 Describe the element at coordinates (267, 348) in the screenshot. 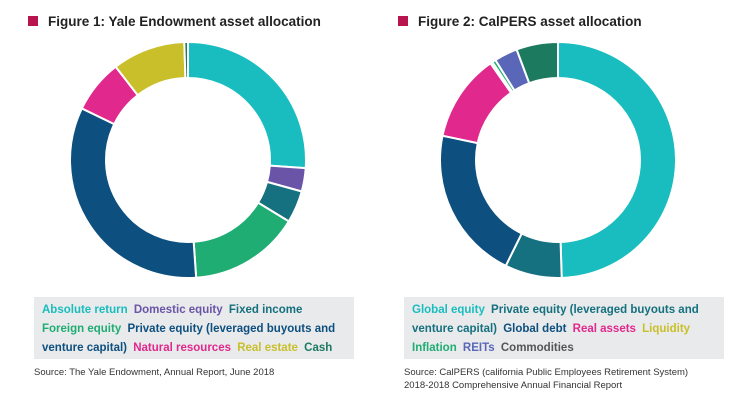

I see `yale-legend-real-estate: Real estate` at that location.